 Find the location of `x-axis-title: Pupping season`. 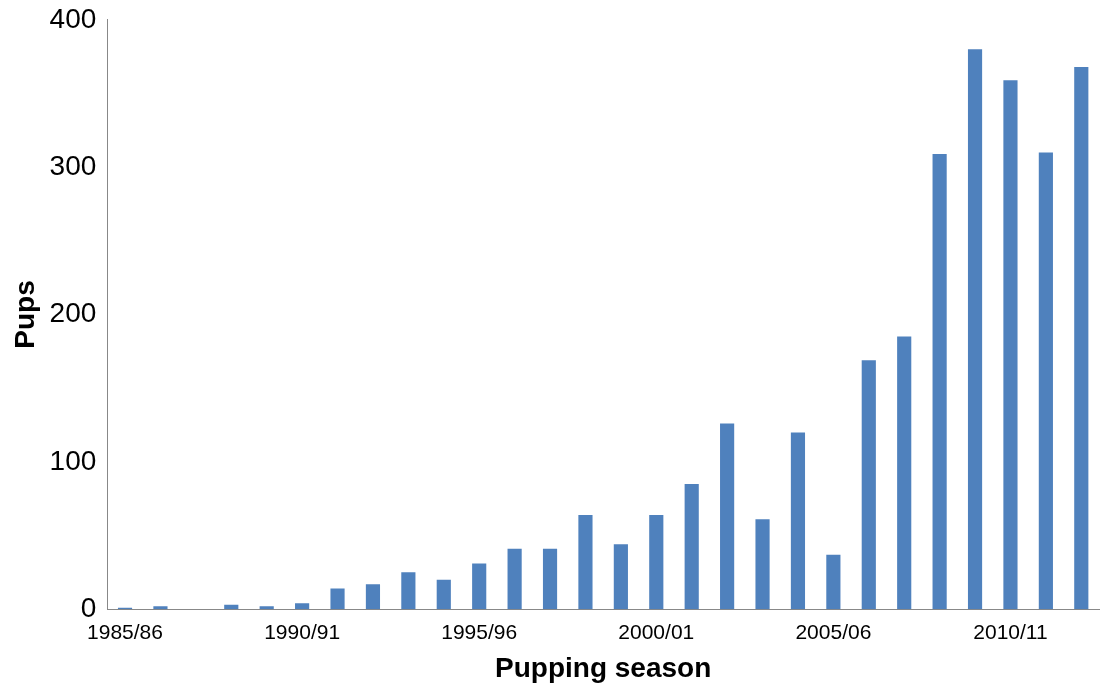

x-axis-title: Pupping season is located at coordinates (603, 667).